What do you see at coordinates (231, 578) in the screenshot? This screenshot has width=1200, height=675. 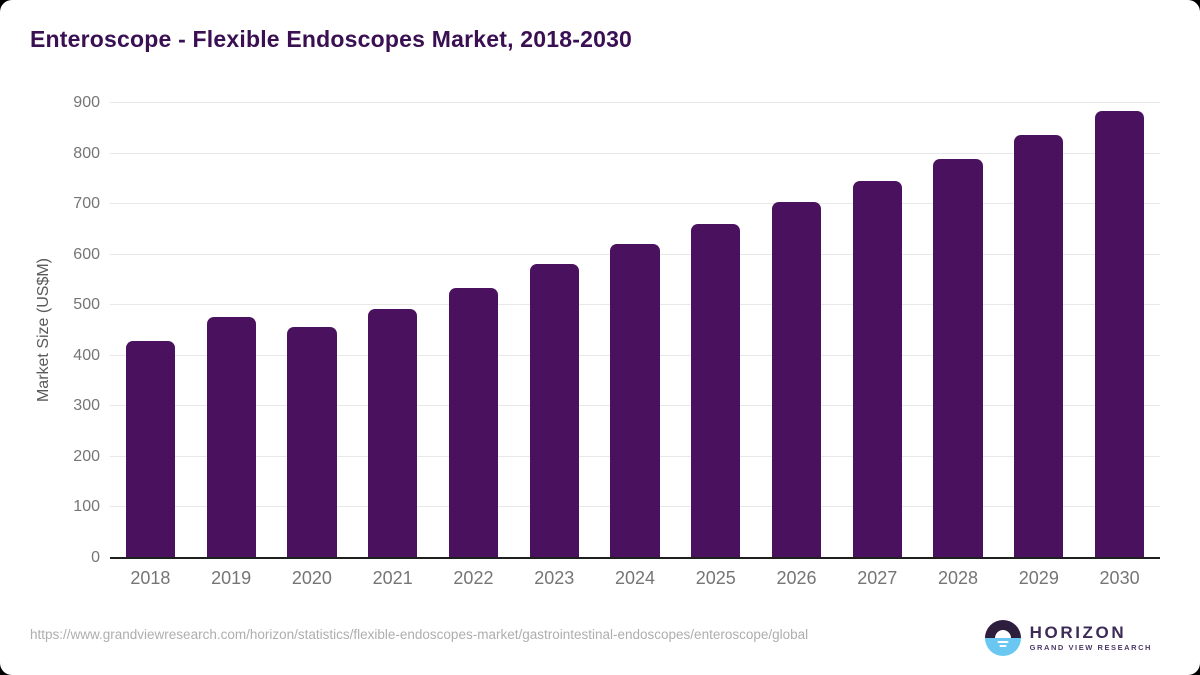 I see `x-tick-label: 2019` at bounding box center [231, 578].